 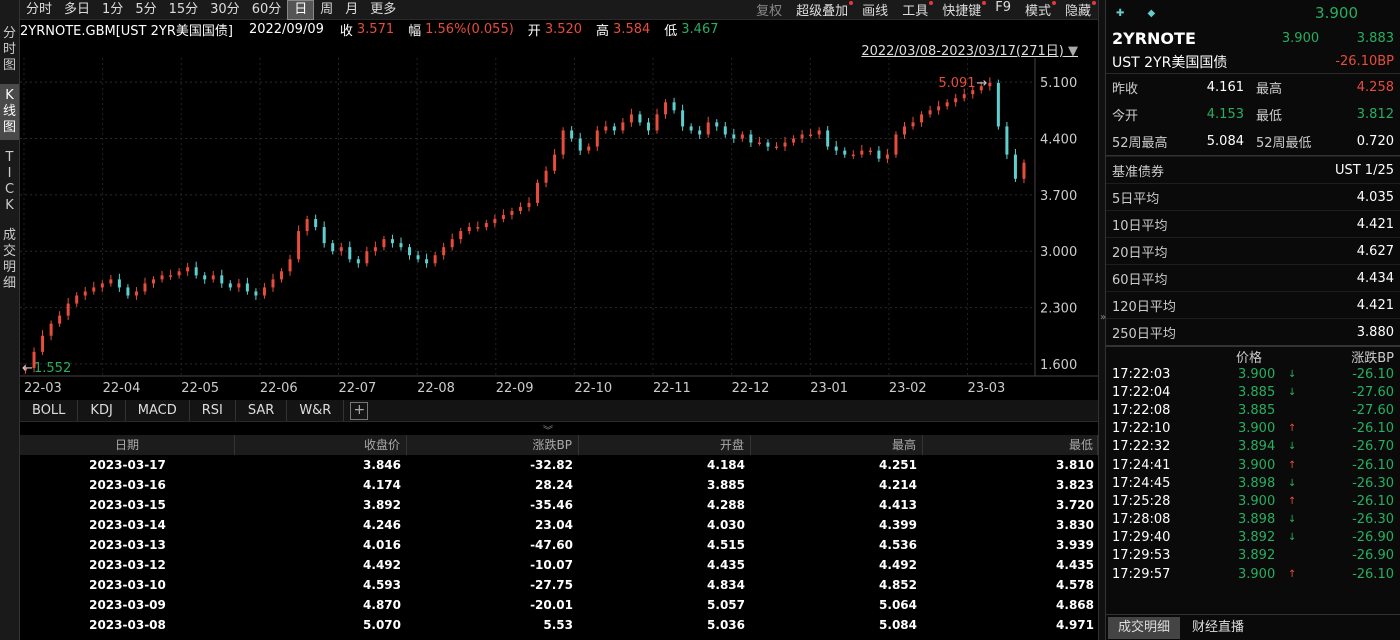 What do you see at coordinates (632, 29) in the screenshot?
I see `high-value: 3.584` at bounding box center [632, 29].